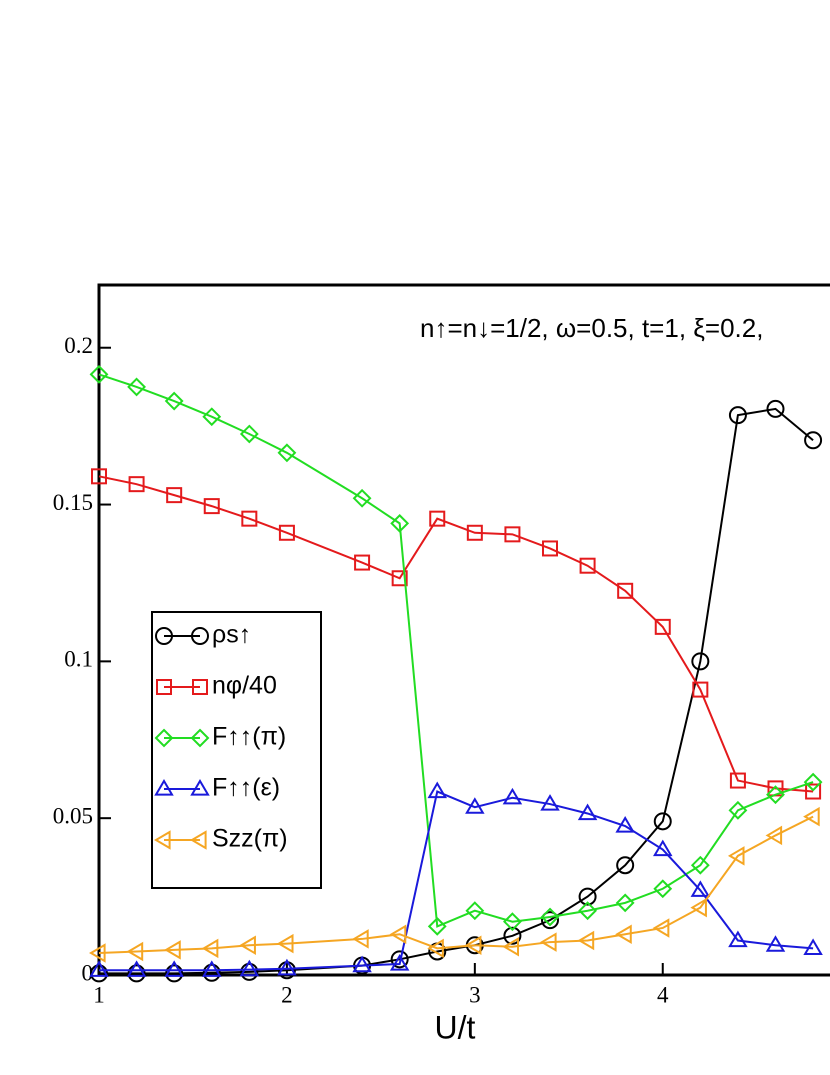  I want to click on annotation: n↑=n↓=1/2, ω=0.5, t=1, ξ=0.2,, so click(591, 328).